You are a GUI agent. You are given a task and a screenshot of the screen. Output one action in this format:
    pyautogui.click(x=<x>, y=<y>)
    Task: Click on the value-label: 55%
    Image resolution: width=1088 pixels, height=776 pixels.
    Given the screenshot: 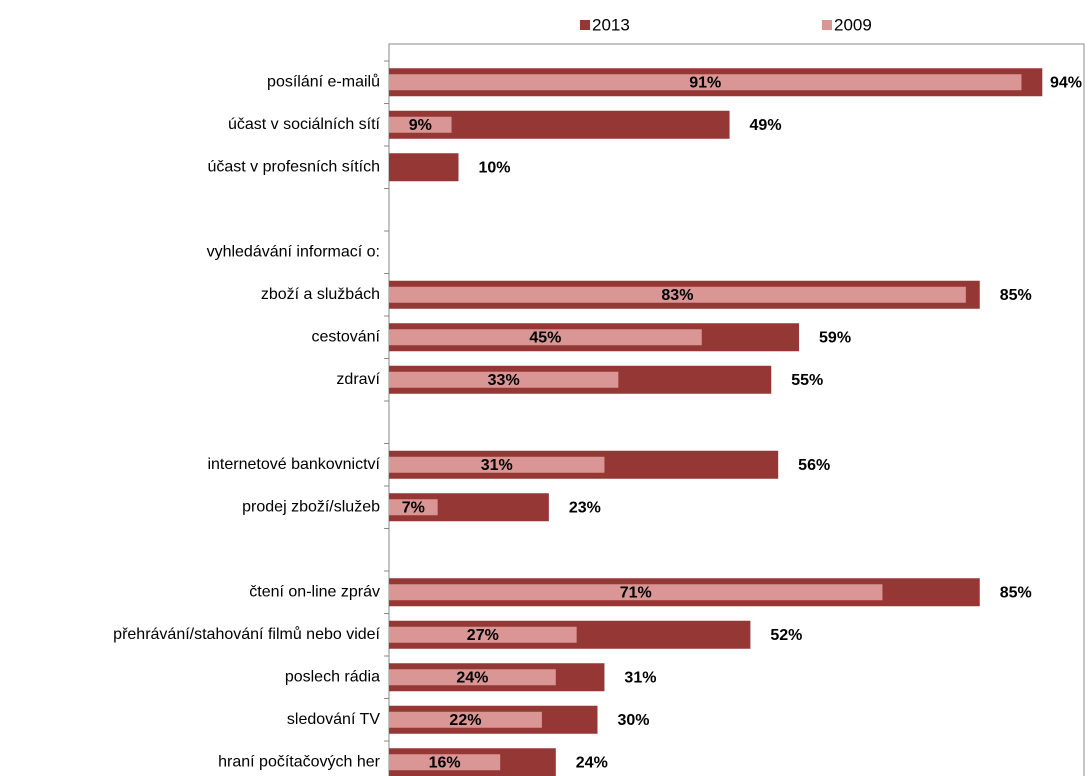 What is the action you would take?
    pyautogui.click(x=807, y=380)
    